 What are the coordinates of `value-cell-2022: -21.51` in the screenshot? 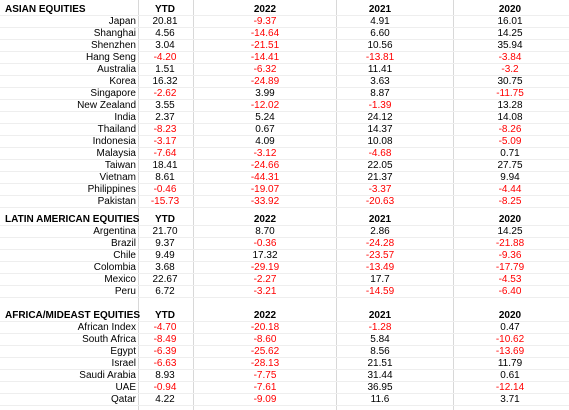 It's located at (265, 45).